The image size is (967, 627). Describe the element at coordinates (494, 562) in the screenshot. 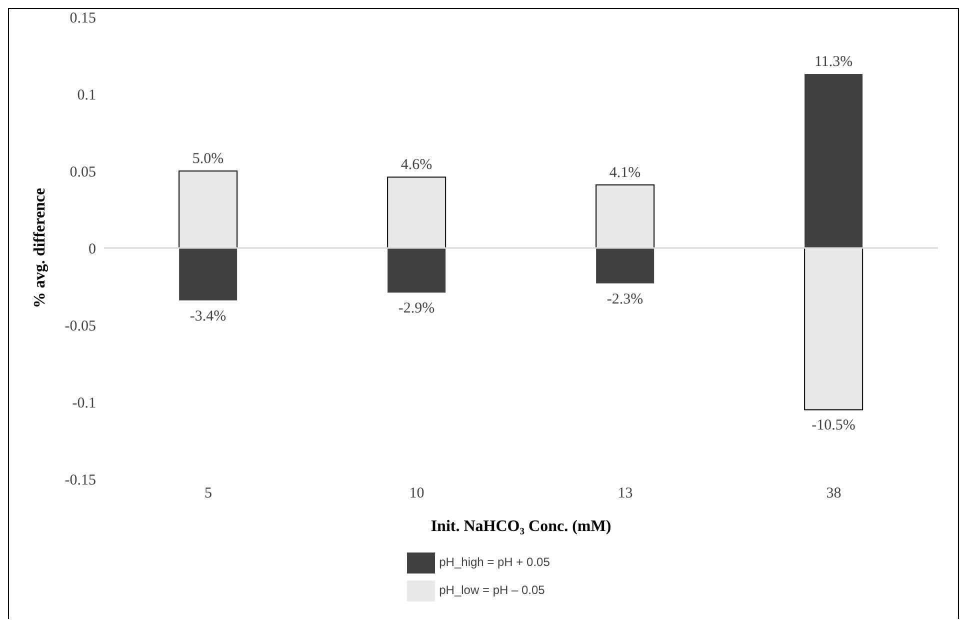

I see `legend-label: pH_high = pH + 0.05` at that location.